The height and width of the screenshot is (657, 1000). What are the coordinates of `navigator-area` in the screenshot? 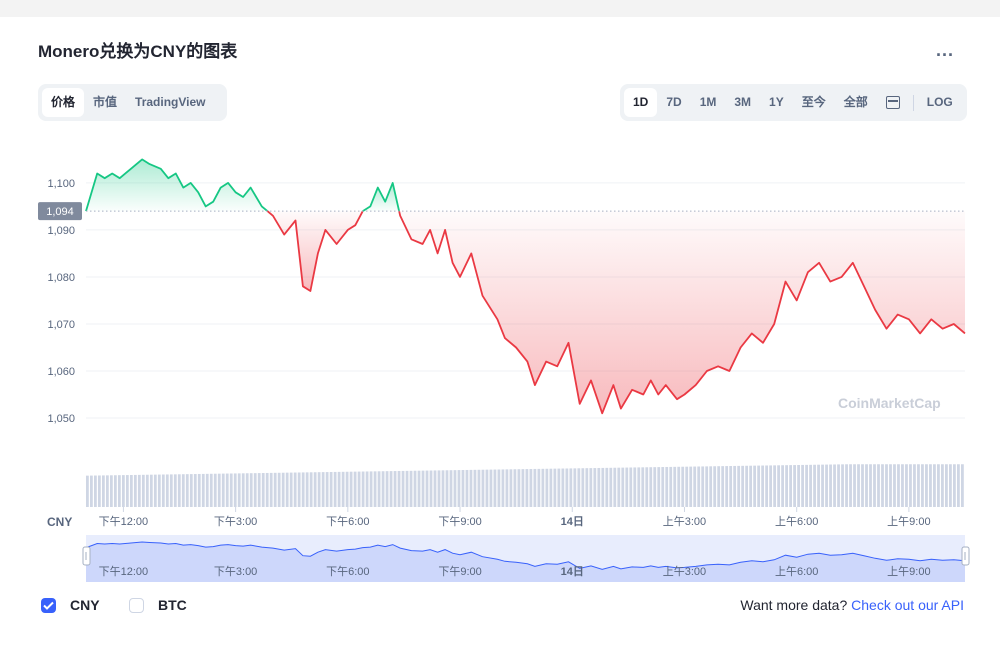 It's located at (525, 562).